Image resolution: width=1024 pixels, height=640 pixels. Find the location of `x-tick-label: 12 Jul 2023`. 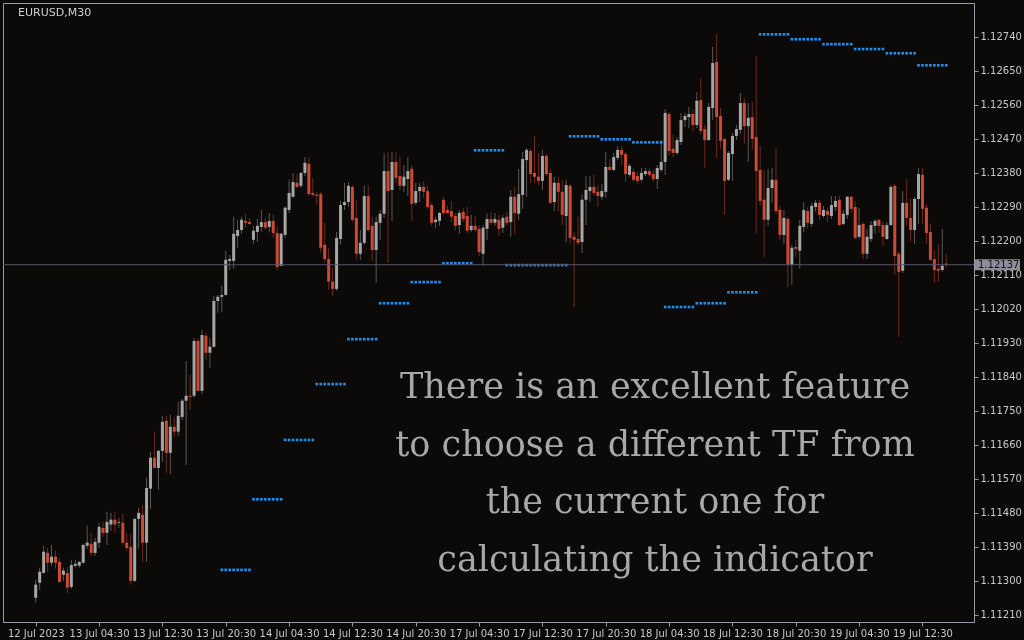

x-tick-label: 12 Jul 2023 is located at coordinates (36, 633).